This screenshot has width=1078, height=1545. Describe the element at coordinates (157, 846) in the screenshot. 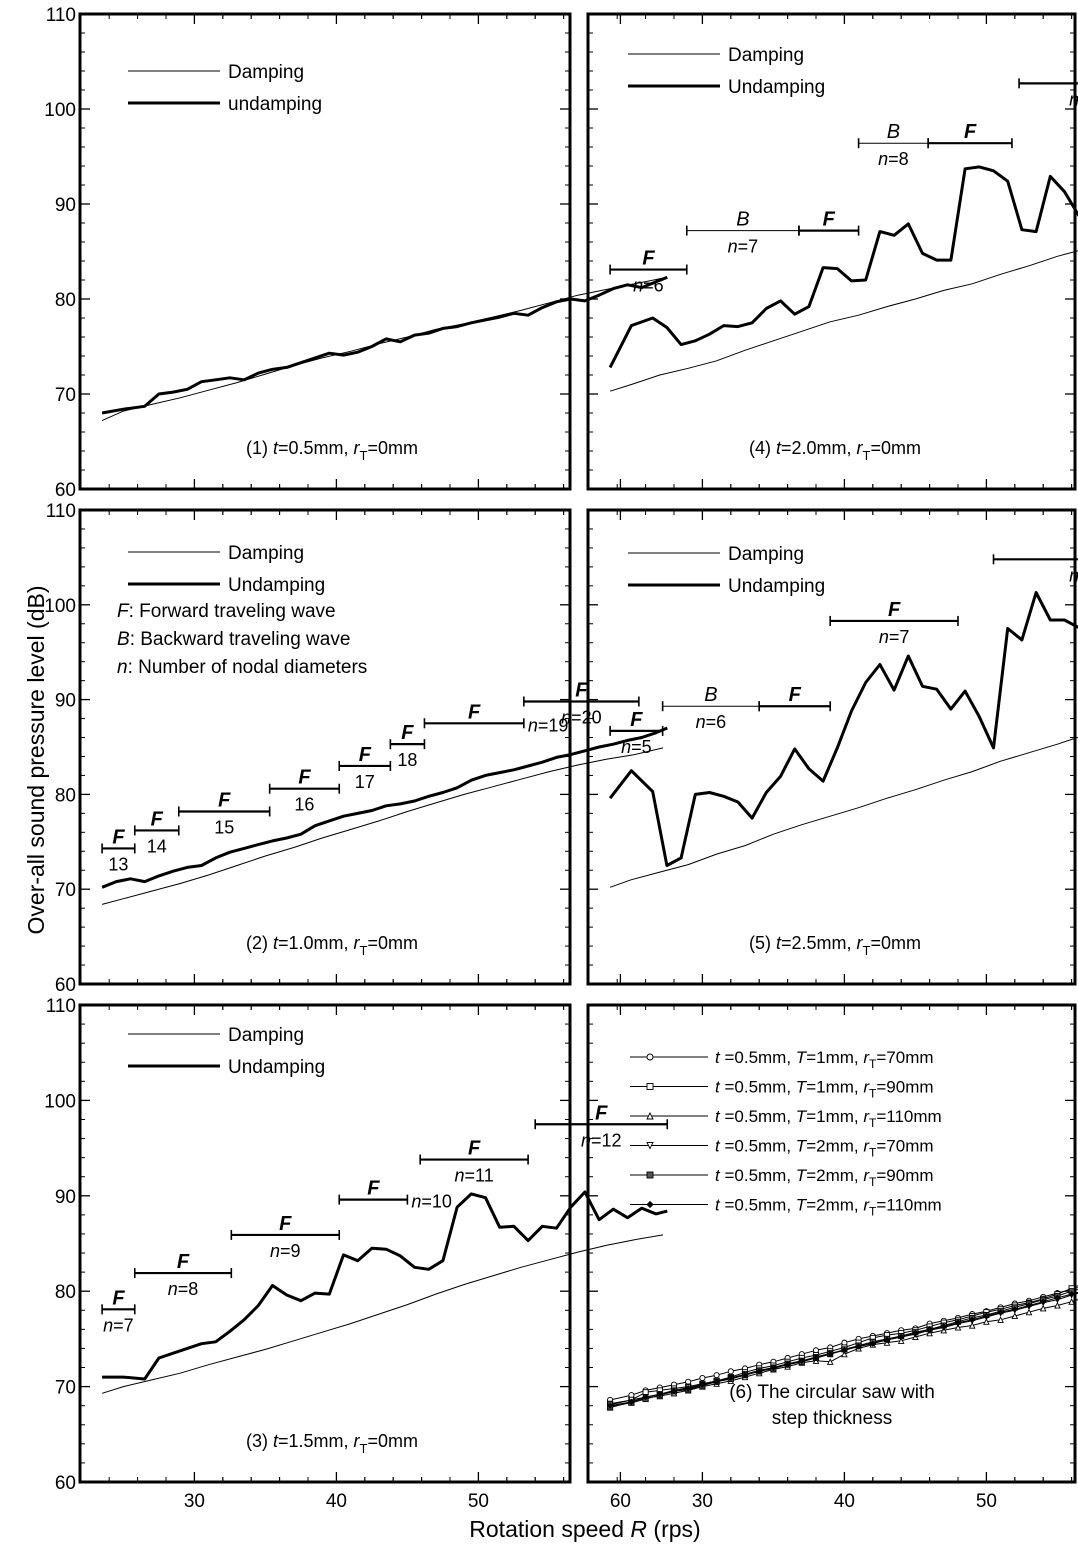

I see `nodal-diameter-label: 14` at that location.